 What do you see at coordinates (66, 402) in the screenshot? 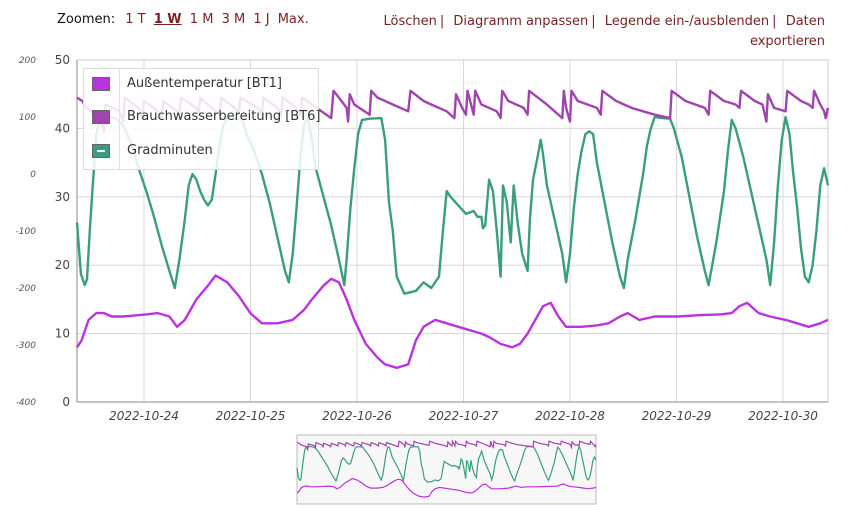
I see `y-left-tick-label: 0` at bounding box center [66, 402].